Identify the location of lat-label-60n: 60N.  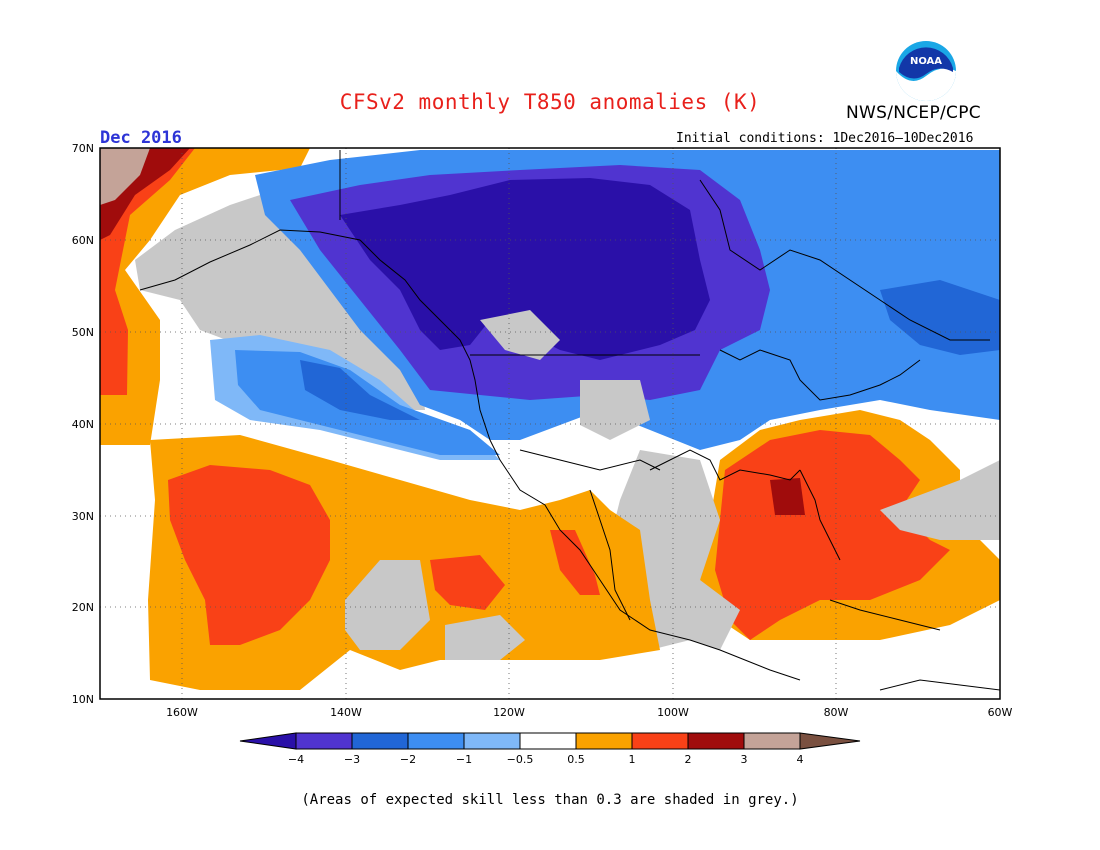
(83, 240).